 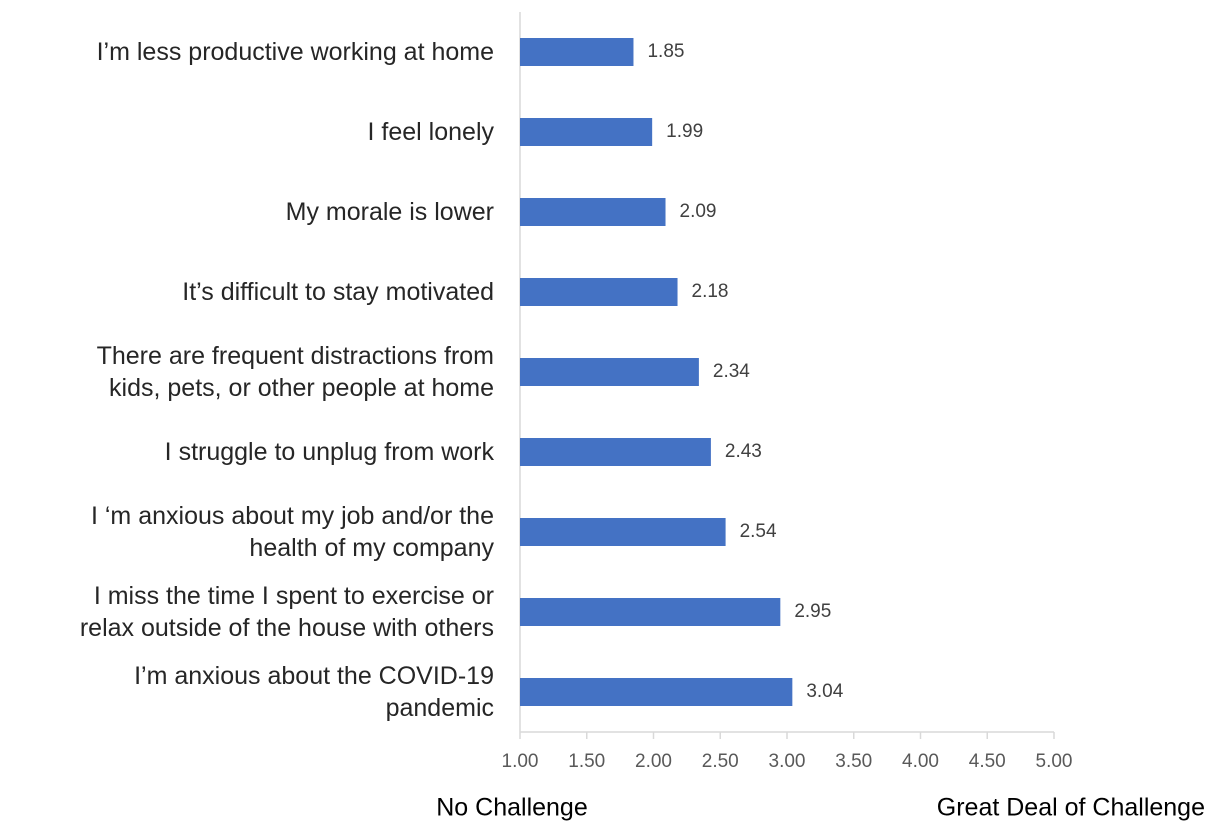 I want to click on value-label: 1.85, so click(x=665, y=51).